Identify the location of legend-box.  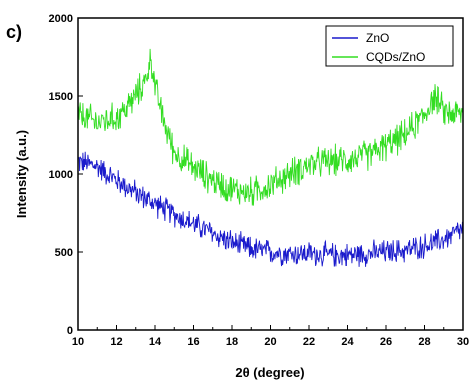
(389, 46).